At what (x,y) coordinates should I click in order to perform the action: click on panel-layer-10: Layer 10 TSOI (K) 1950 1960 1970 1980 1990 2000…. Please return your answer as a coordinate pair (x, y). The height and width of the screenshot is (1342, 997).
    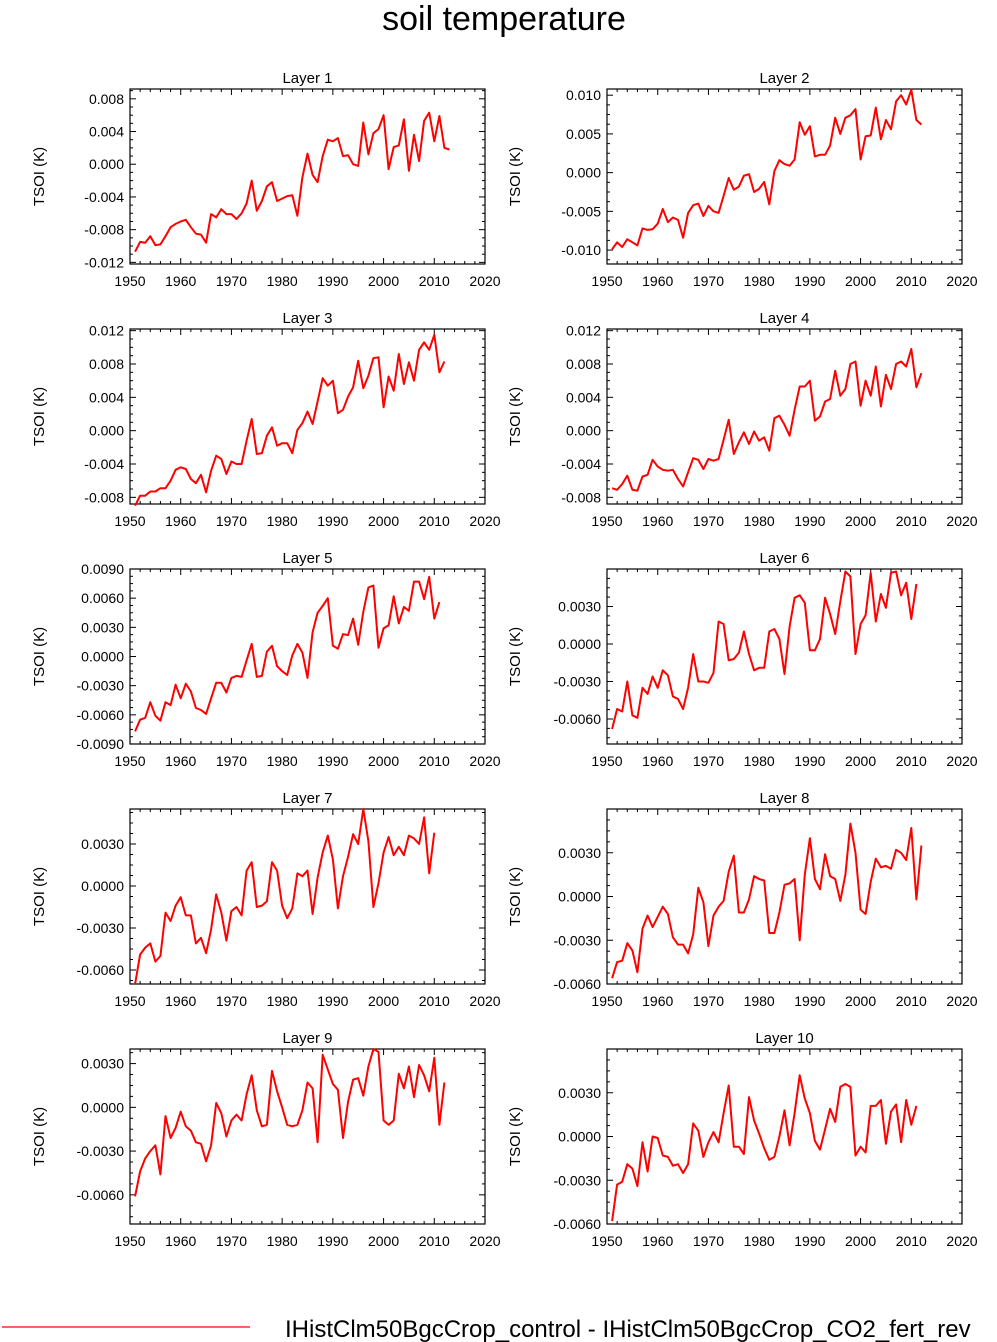
    Looking at the image, I should click on (742, 1139).